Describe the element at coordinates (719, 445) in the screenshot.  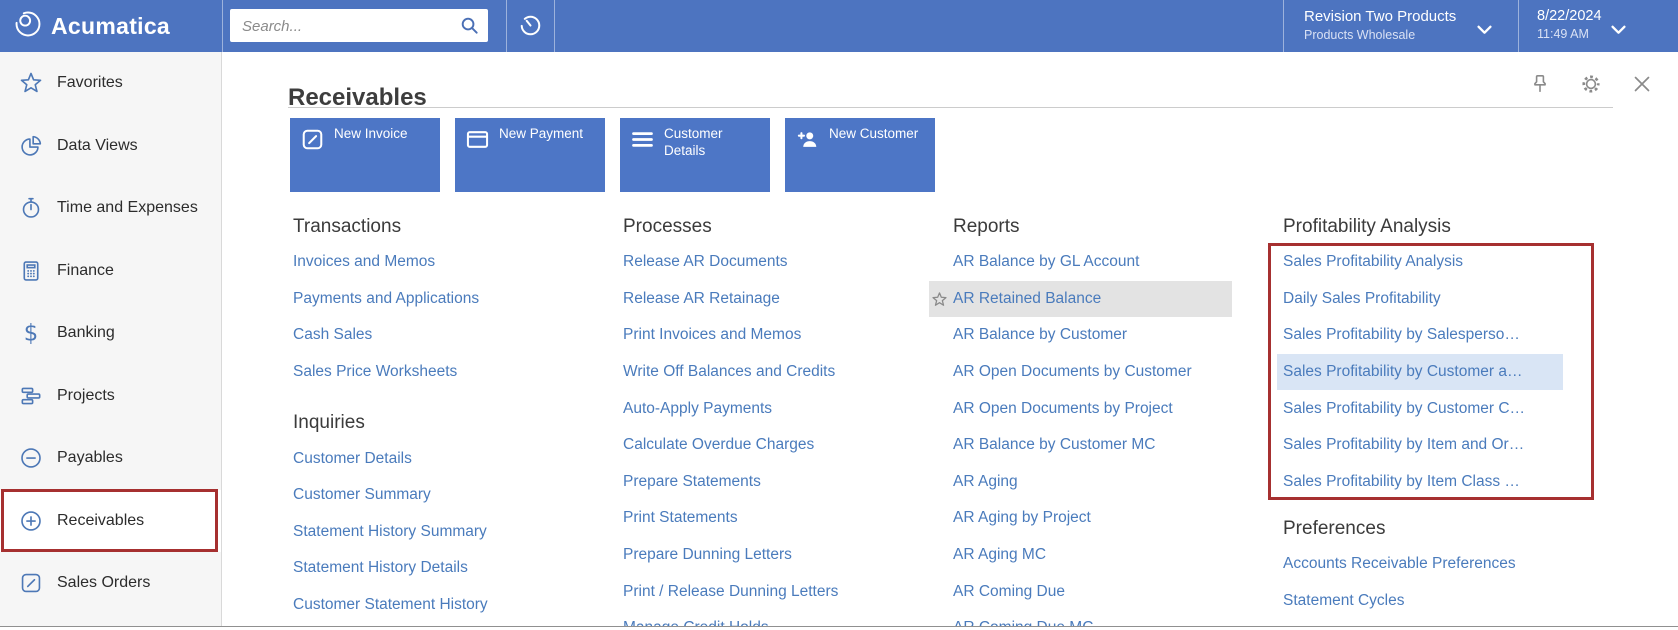
I see `menu-link: Calculate Overdue Charges` at that location.